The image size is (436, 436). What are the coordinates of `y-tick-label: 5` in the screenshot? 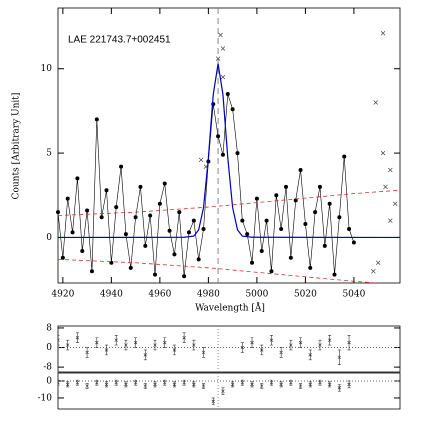 It's located at (49, 154).